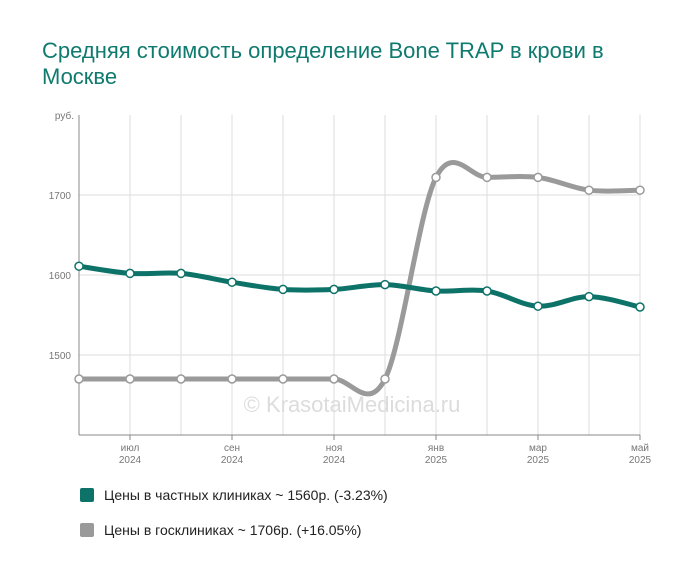 The height and width of the screenshot is (578, 700). I want to click on x-tick-label-month: мар, so click(538, 448).